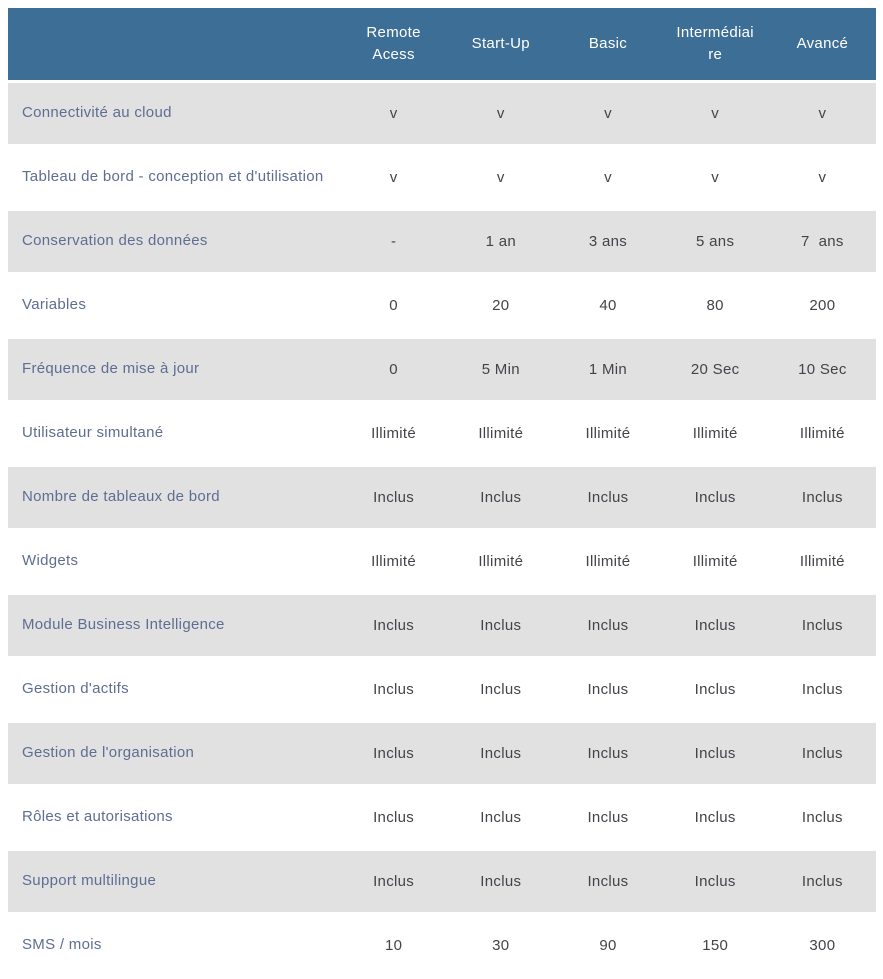 This screenshot has width=883, height=979. Describe the element at coordinates (608, 305) in the screenshot. I see `plan-value-cell: 40` at that location.